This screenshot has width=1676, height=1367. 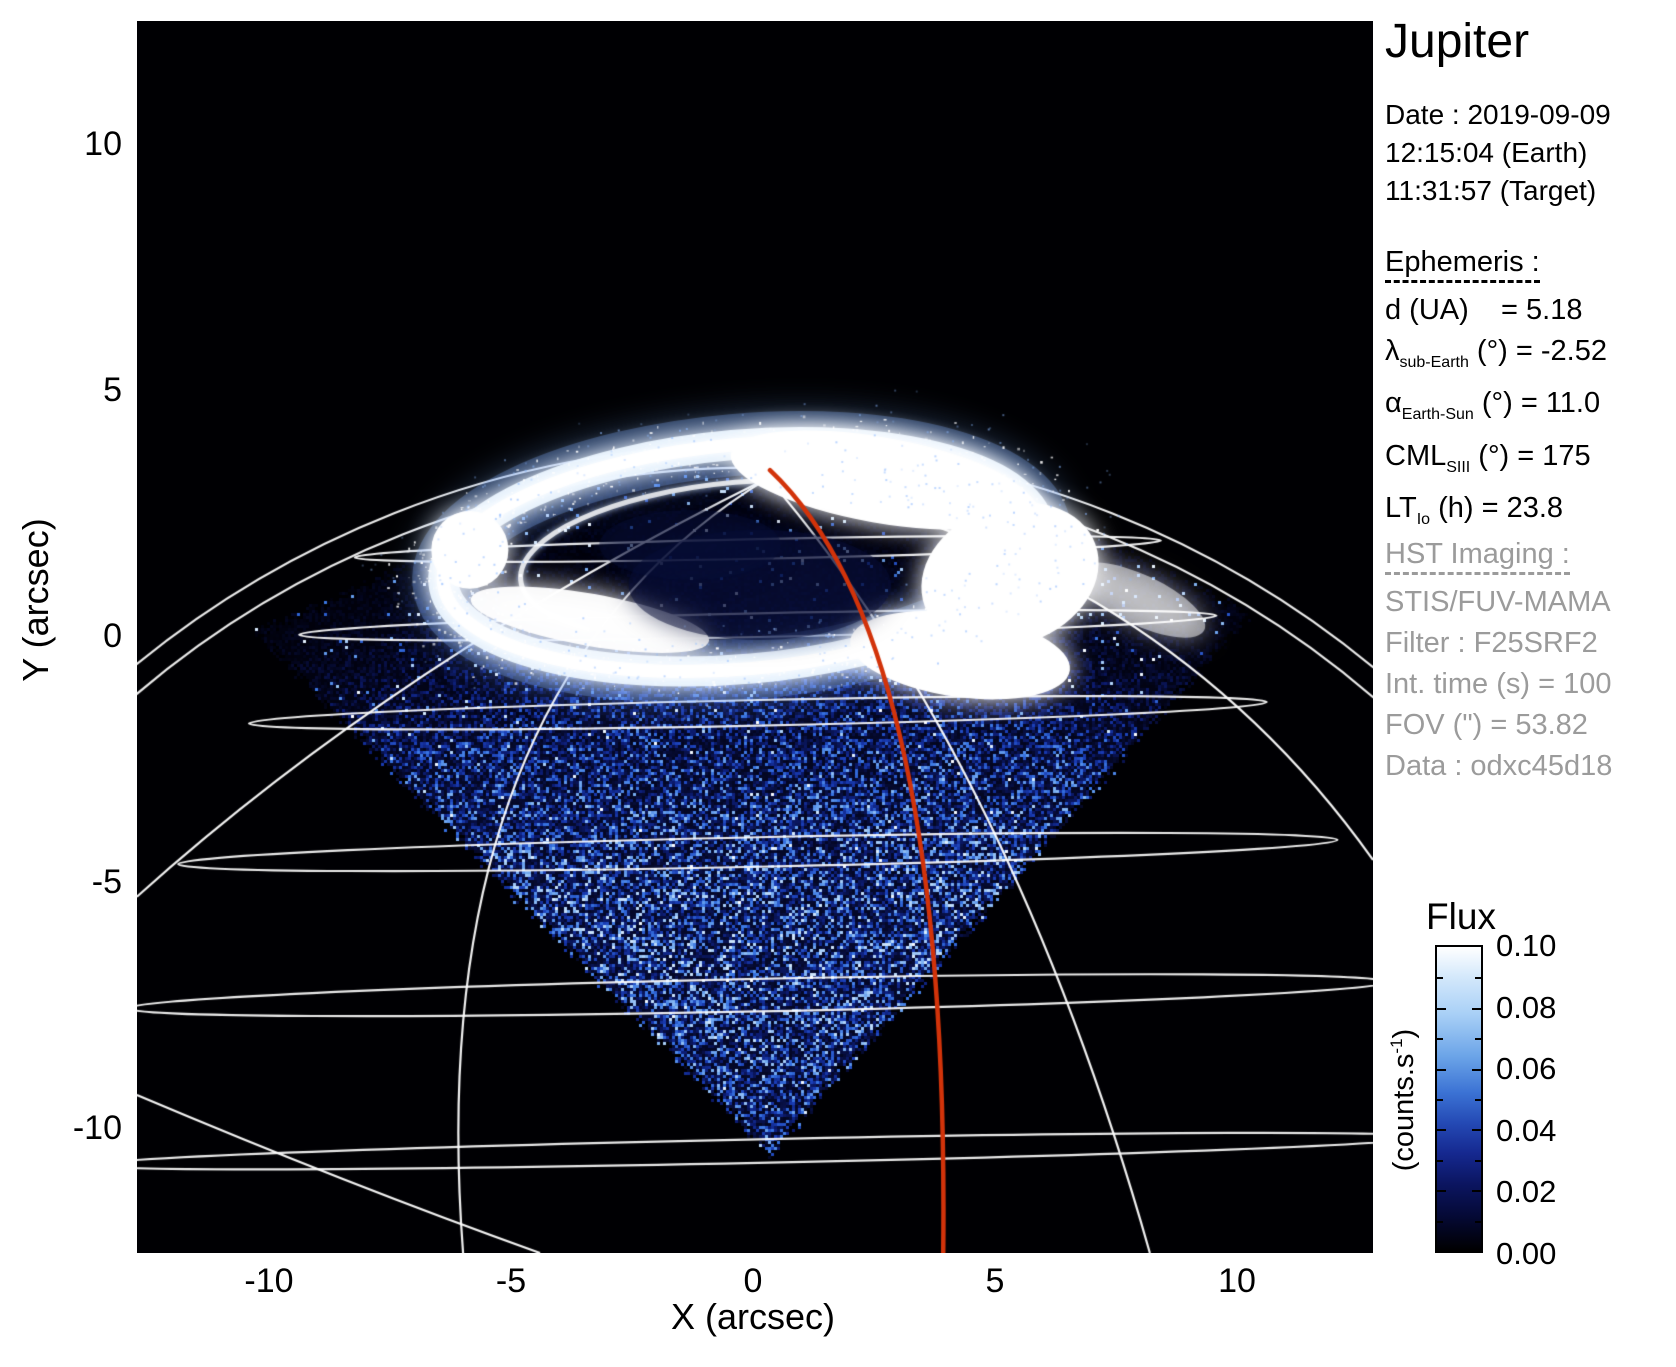 What do you see at coordinates (1493, 405) in the screenshot?
I see `ephemeris-row: αEarth-Sun (°) = 11.0` at bounding box center [1493, 405].